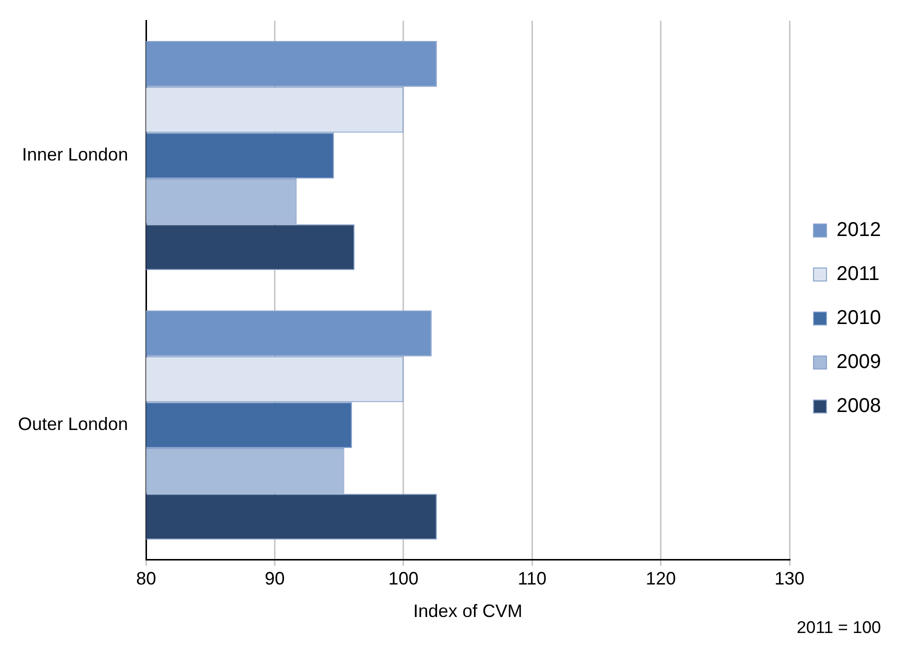 The height and width of the screenshot is (645, 901). I want to click on legend-label: 2008, so click(859, 406).